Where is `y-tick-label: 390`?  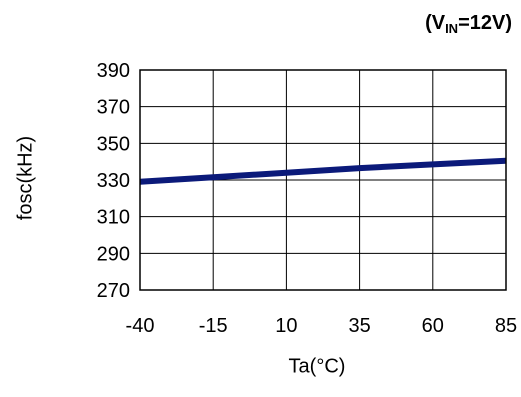
y-tick-label: 390 is located at coordinates (113, 71).